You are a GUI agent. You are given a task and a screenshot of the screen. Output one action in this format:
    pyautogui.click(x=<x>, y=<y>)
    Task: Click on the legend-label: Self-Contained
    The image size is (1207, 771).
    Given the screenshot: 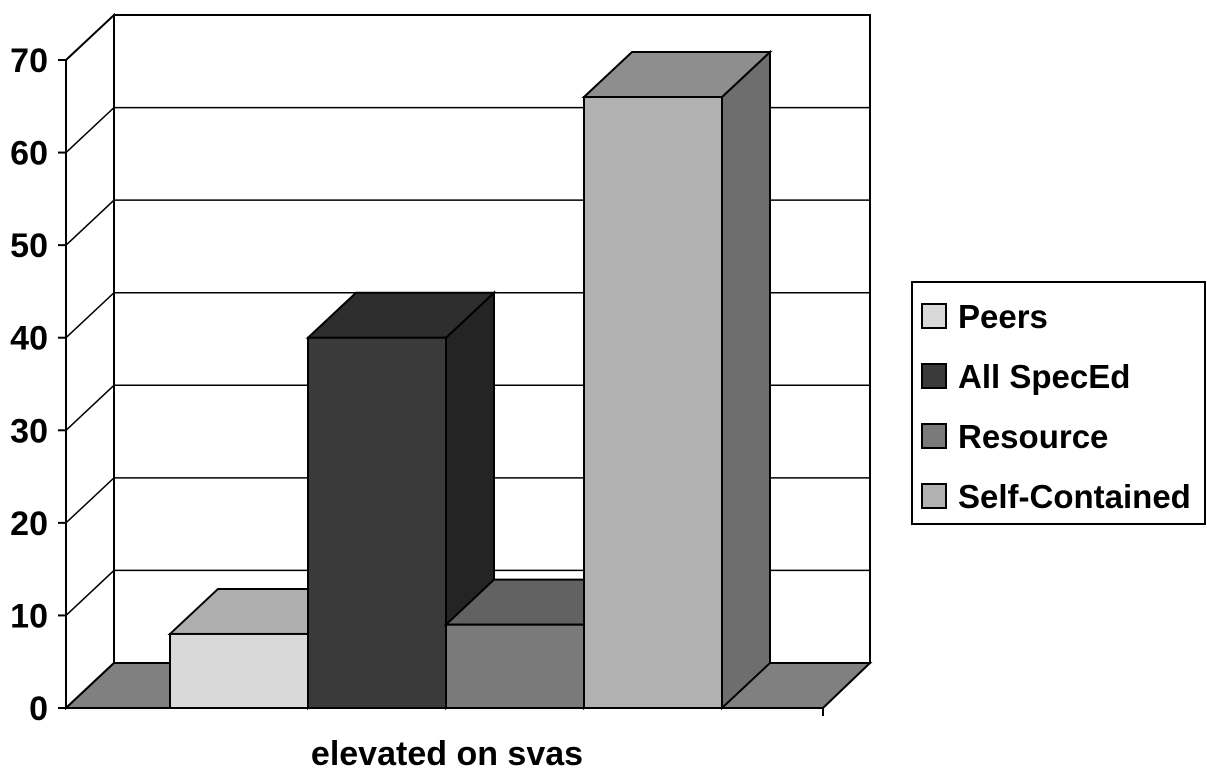 What is the action you would take?
    pyautogui.click(x=1074, y=496)
    